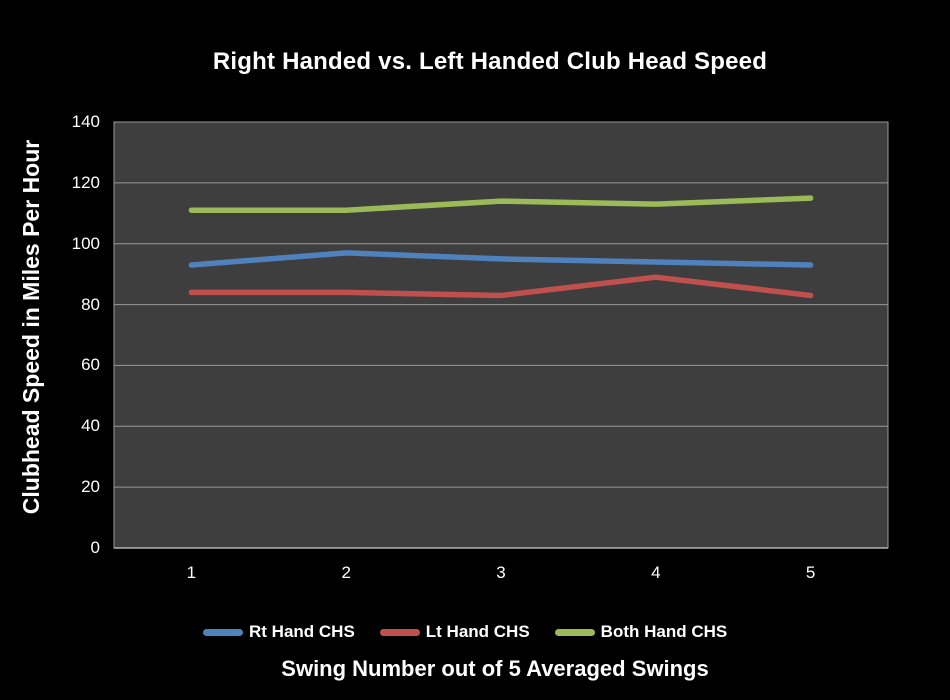 The height and width of the screenshot is (700, 950). I want to click on y-tick-label-100: 100, so click(85, 243).